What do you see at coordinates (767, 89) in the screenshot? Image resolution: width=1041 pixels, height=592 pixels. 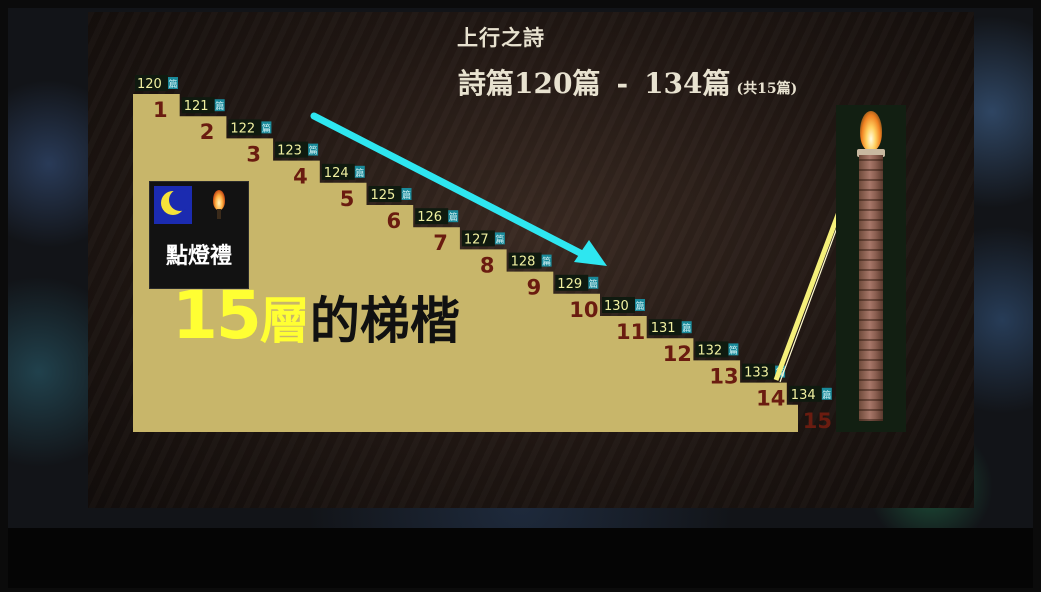 I see `title-note: (共15篇)` at bounding box center [767, 89].